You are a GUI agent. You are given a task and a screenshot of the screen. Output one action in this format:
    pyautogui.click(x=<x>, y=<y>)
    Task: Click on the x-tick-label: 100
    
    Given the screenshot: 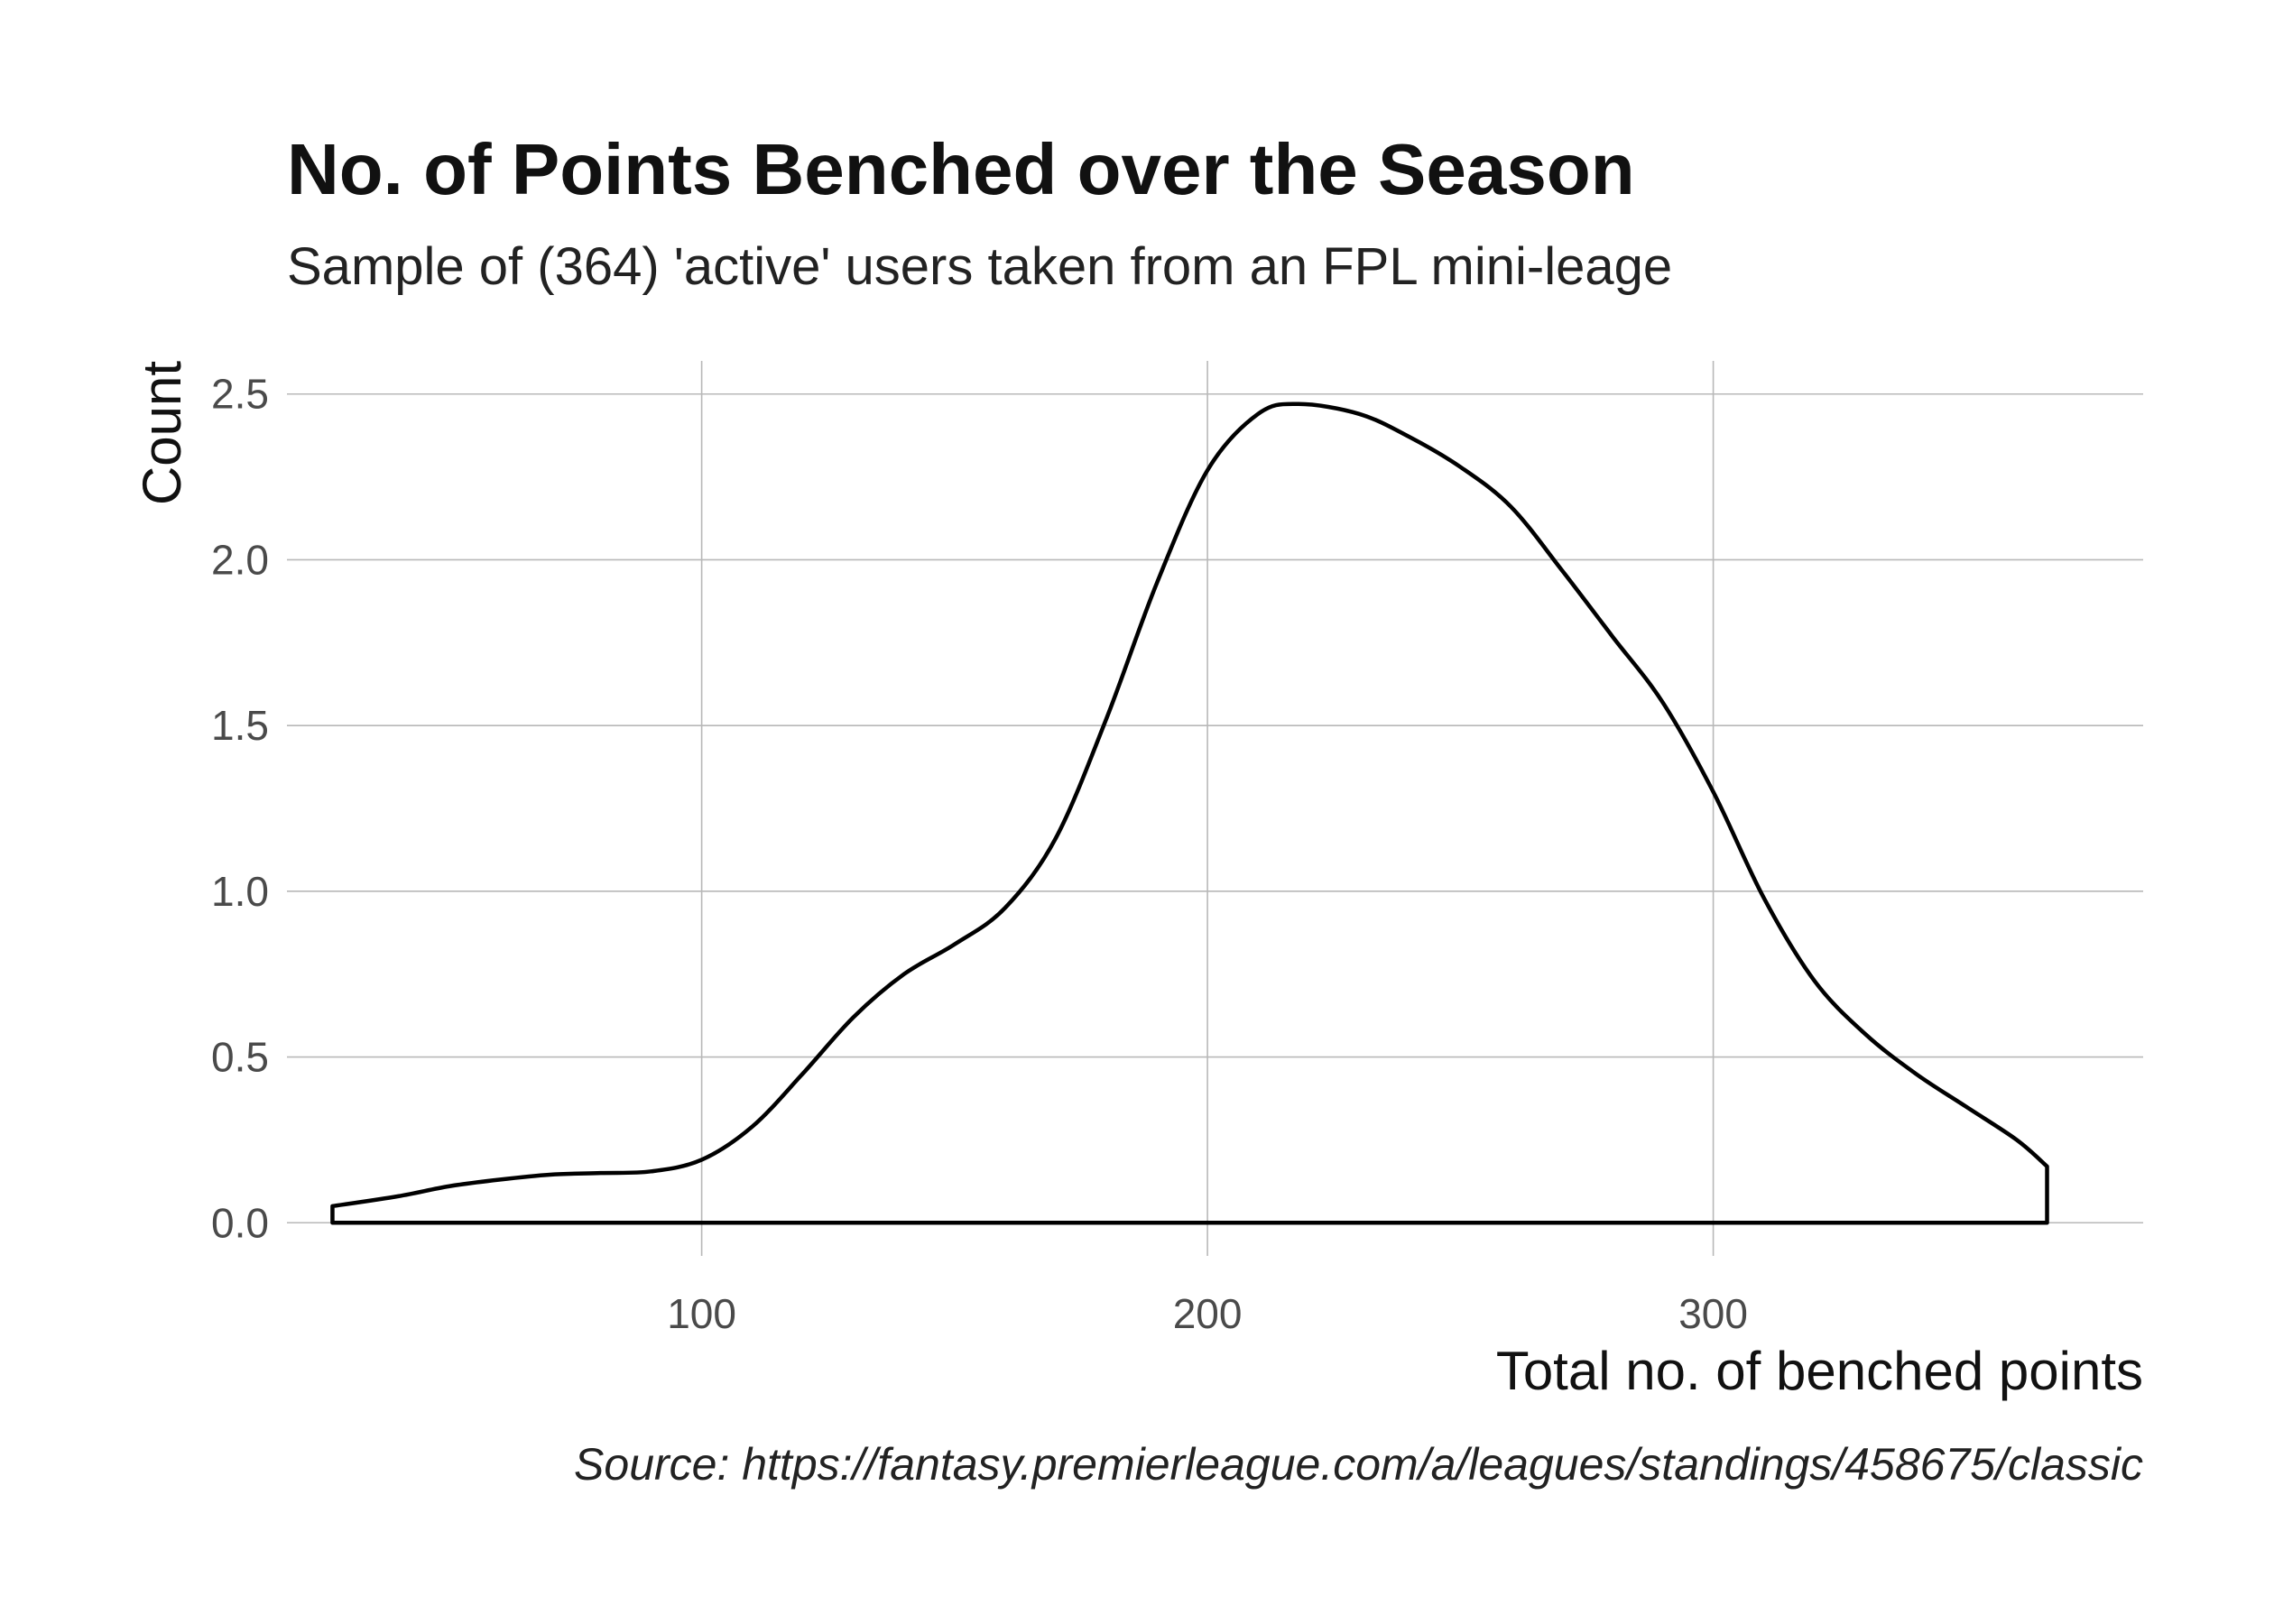 What is the action you would take?
    pyautogui.click(x=701, y=1313)
    